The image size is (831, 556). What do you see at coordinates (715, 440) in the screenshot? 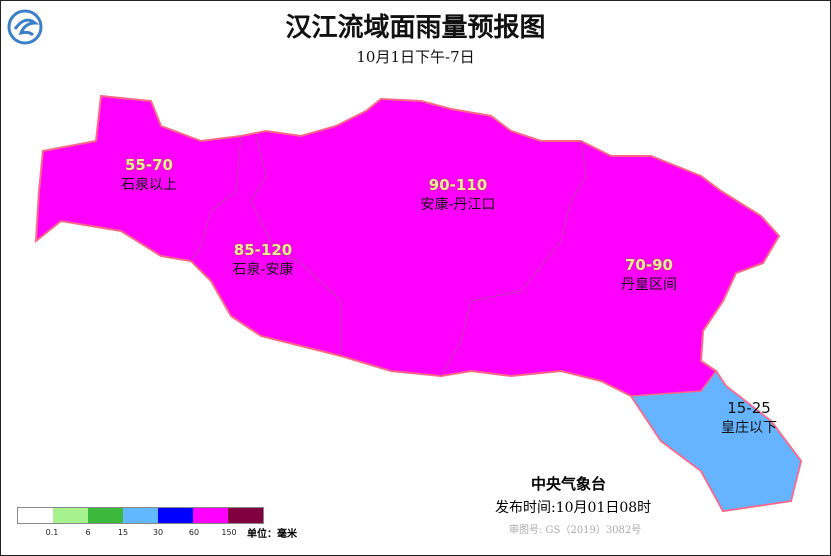
I see `region-huangzhuang-below` at bounding box center [715, 440].